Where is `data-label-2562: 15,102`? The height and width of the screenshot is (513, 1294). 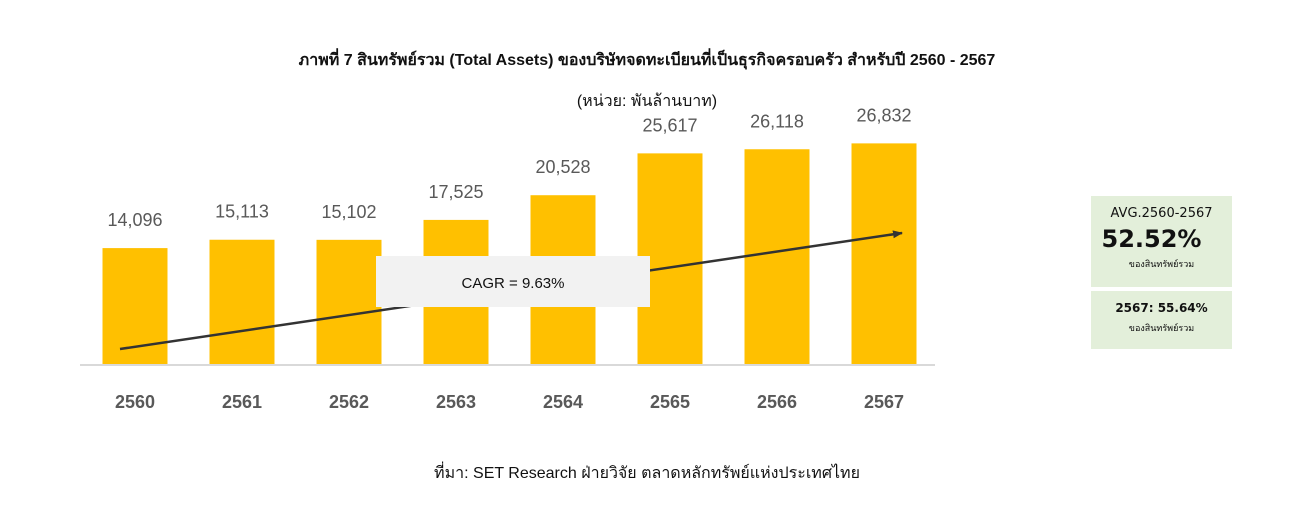
data-label-2562: 15,102 is located at coordinates (348, 212).